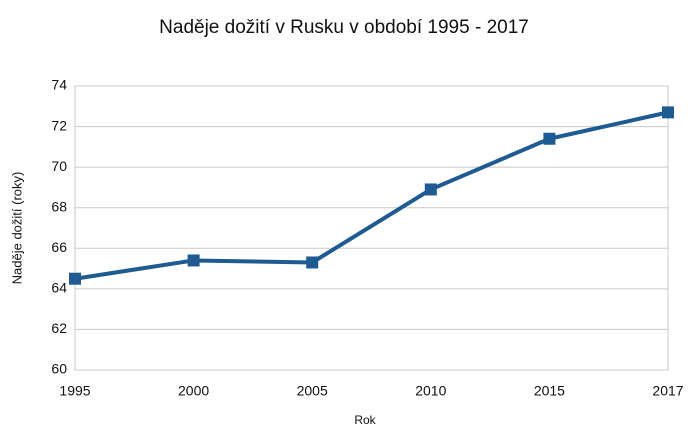  I want to click on y-tick-label: 68, so click(59, 206).